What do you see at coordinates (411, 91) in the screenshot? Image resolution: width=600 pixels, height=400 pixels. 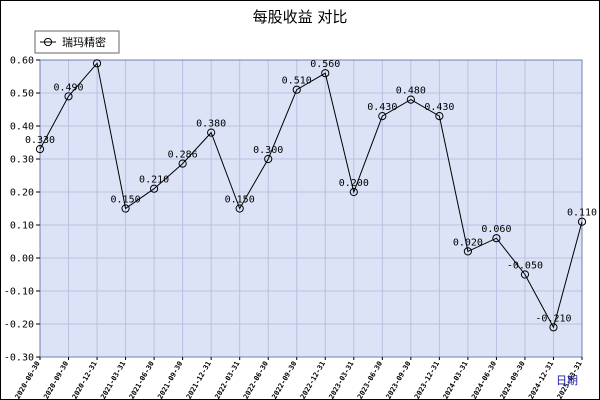 I see `data-label: 0.480` at bounding box center [411, 91].